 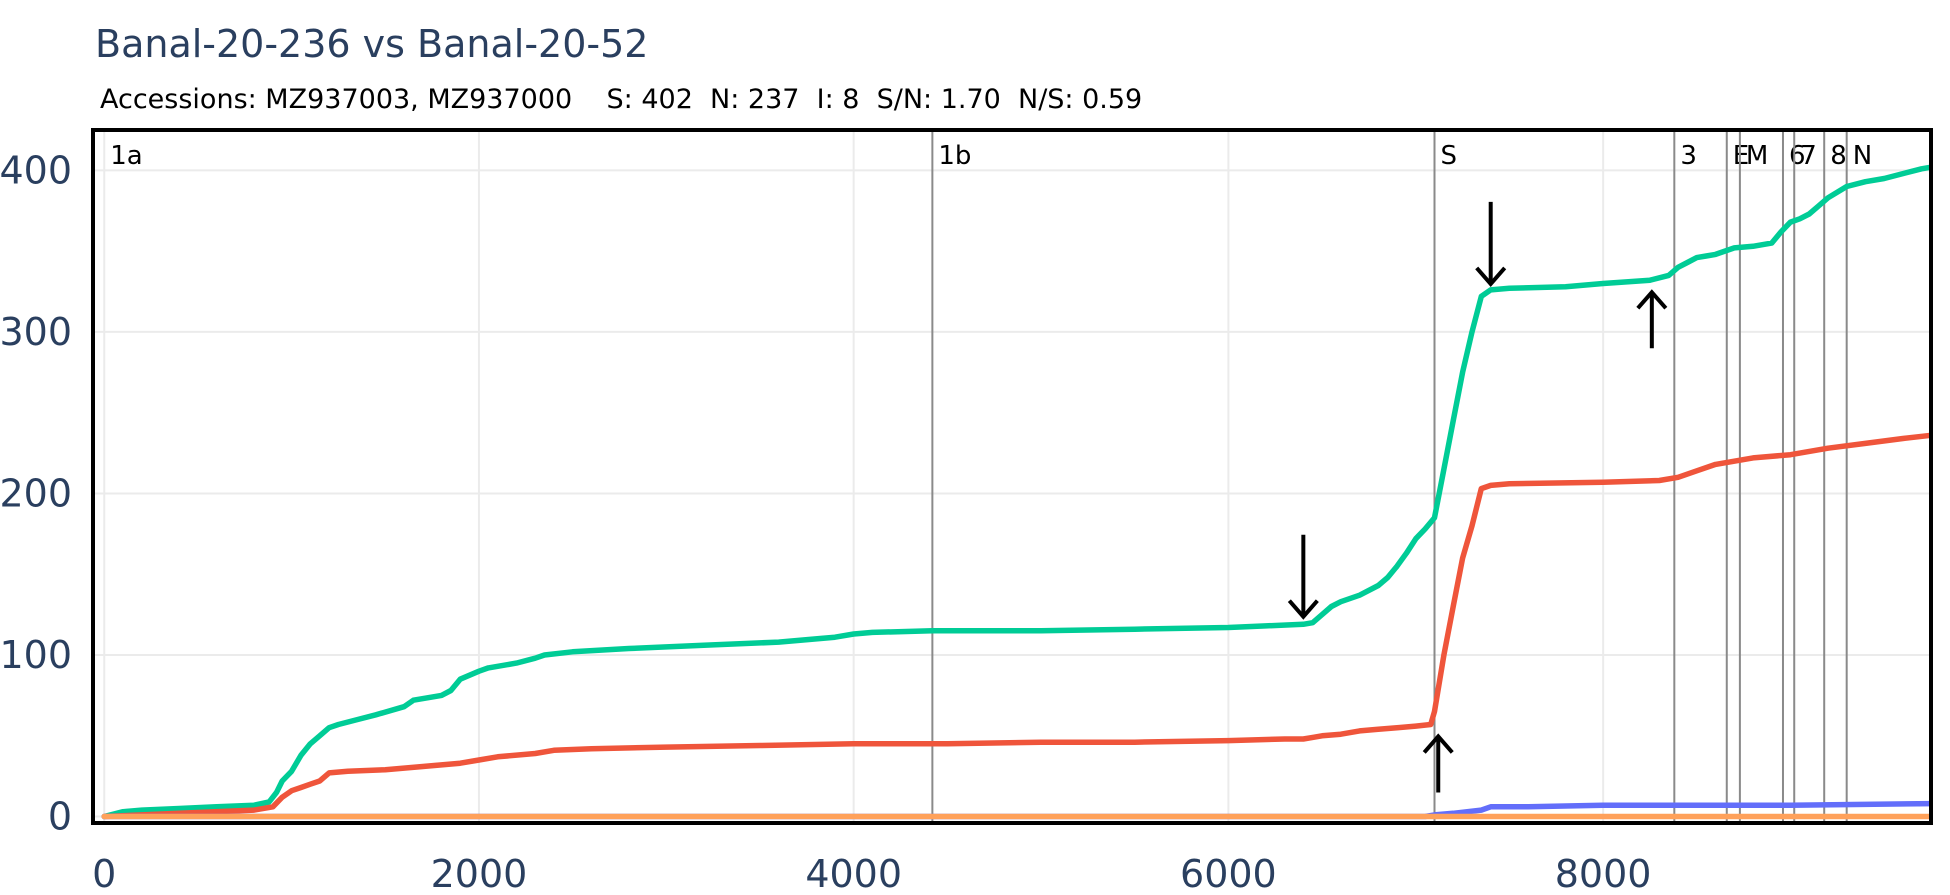 What do you see at coordinates (1757, 156) in the screenshot?
I see `region-label: M` at bounding box center [1757, 156].